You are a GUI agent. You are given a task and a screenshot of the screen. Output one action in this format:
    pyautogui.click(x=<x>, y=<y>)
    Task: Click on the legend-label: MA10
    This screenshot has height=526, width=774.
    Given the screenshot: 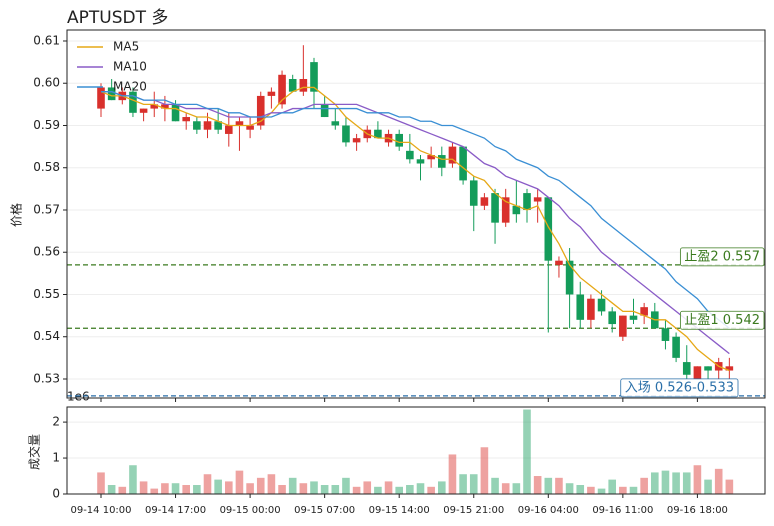 What is the action you would take?
    pyautogui.click(x=130, y=67)
    